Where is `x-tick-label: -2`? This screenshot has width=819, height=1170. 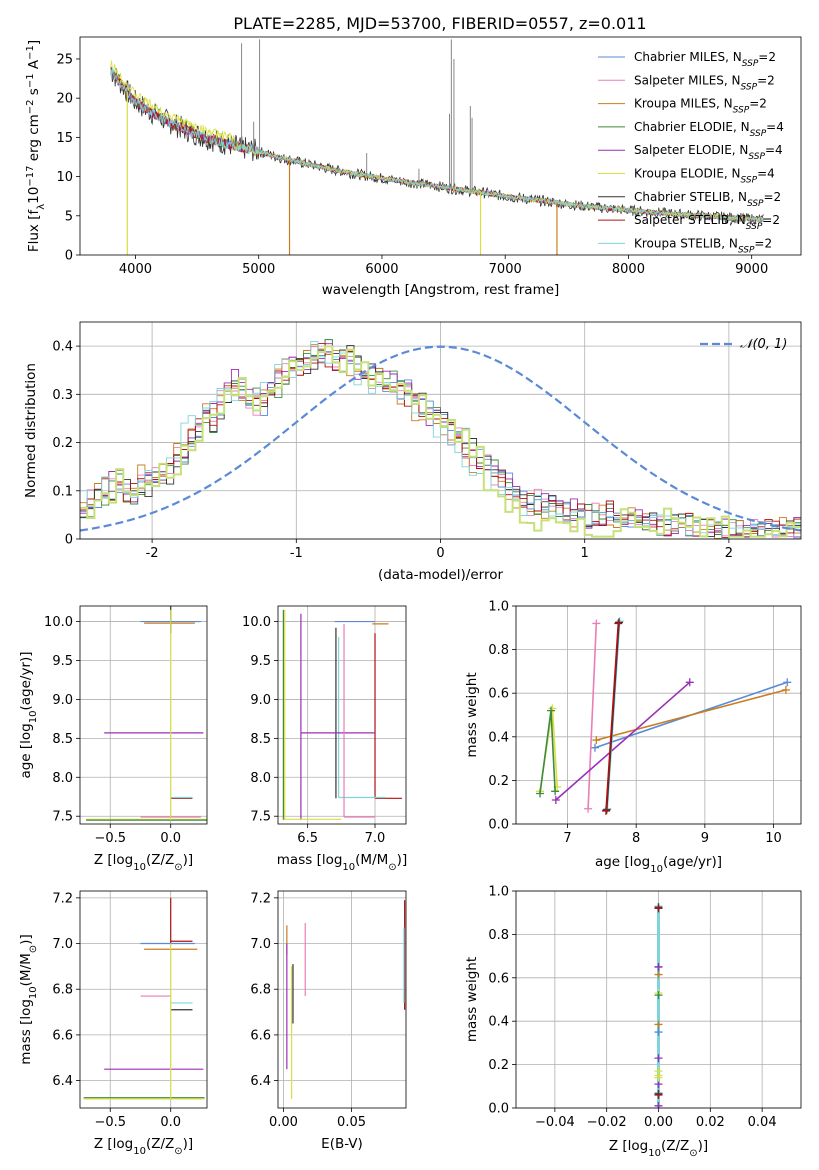
x-tick-label: -2 is located at coordinates (152, 553).